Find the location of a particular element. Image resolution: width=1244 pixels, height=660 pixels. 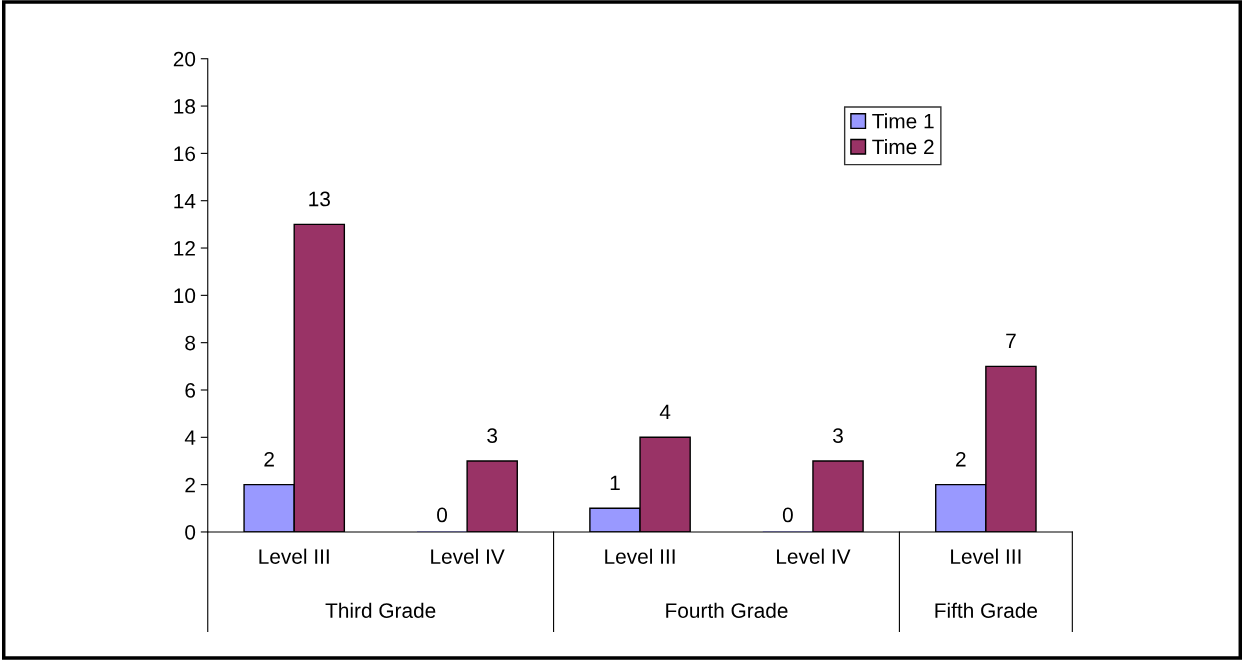

y-tick-label: 16 is located at coordinates (185, 154).